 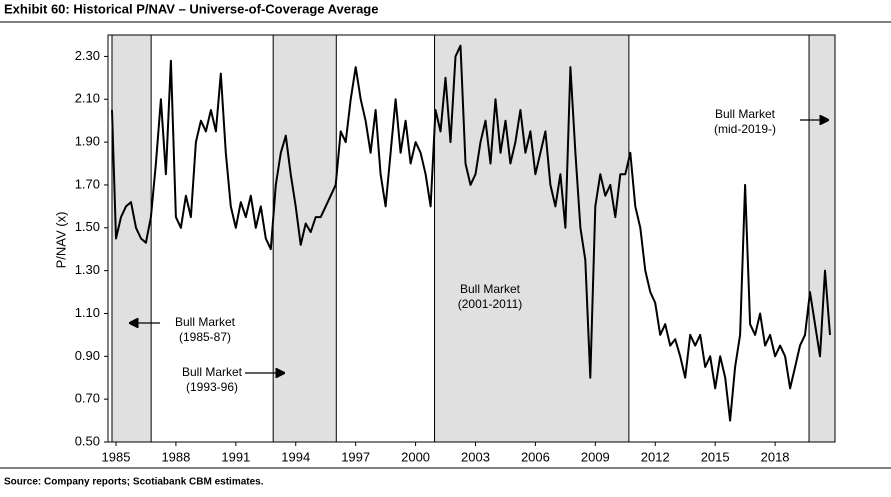 What do you see at coordinates (87, 226) in the screenshot?
I see `y-tick-label: 1.50` at bounding box center [87, 226].